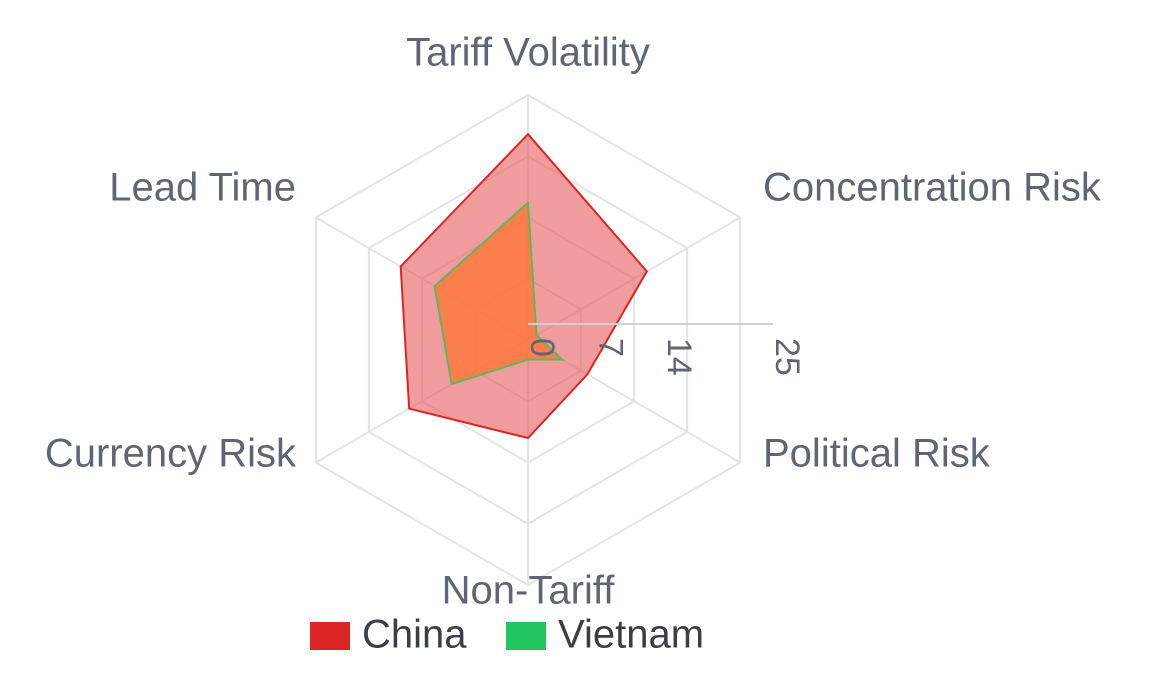 Image resolution: width=1152 pixels, height=687 pixels. Describe the element at coordinates (171, 454) in the screenshot. I see `axis-label-currency-risk: Currency Risk` at that location.